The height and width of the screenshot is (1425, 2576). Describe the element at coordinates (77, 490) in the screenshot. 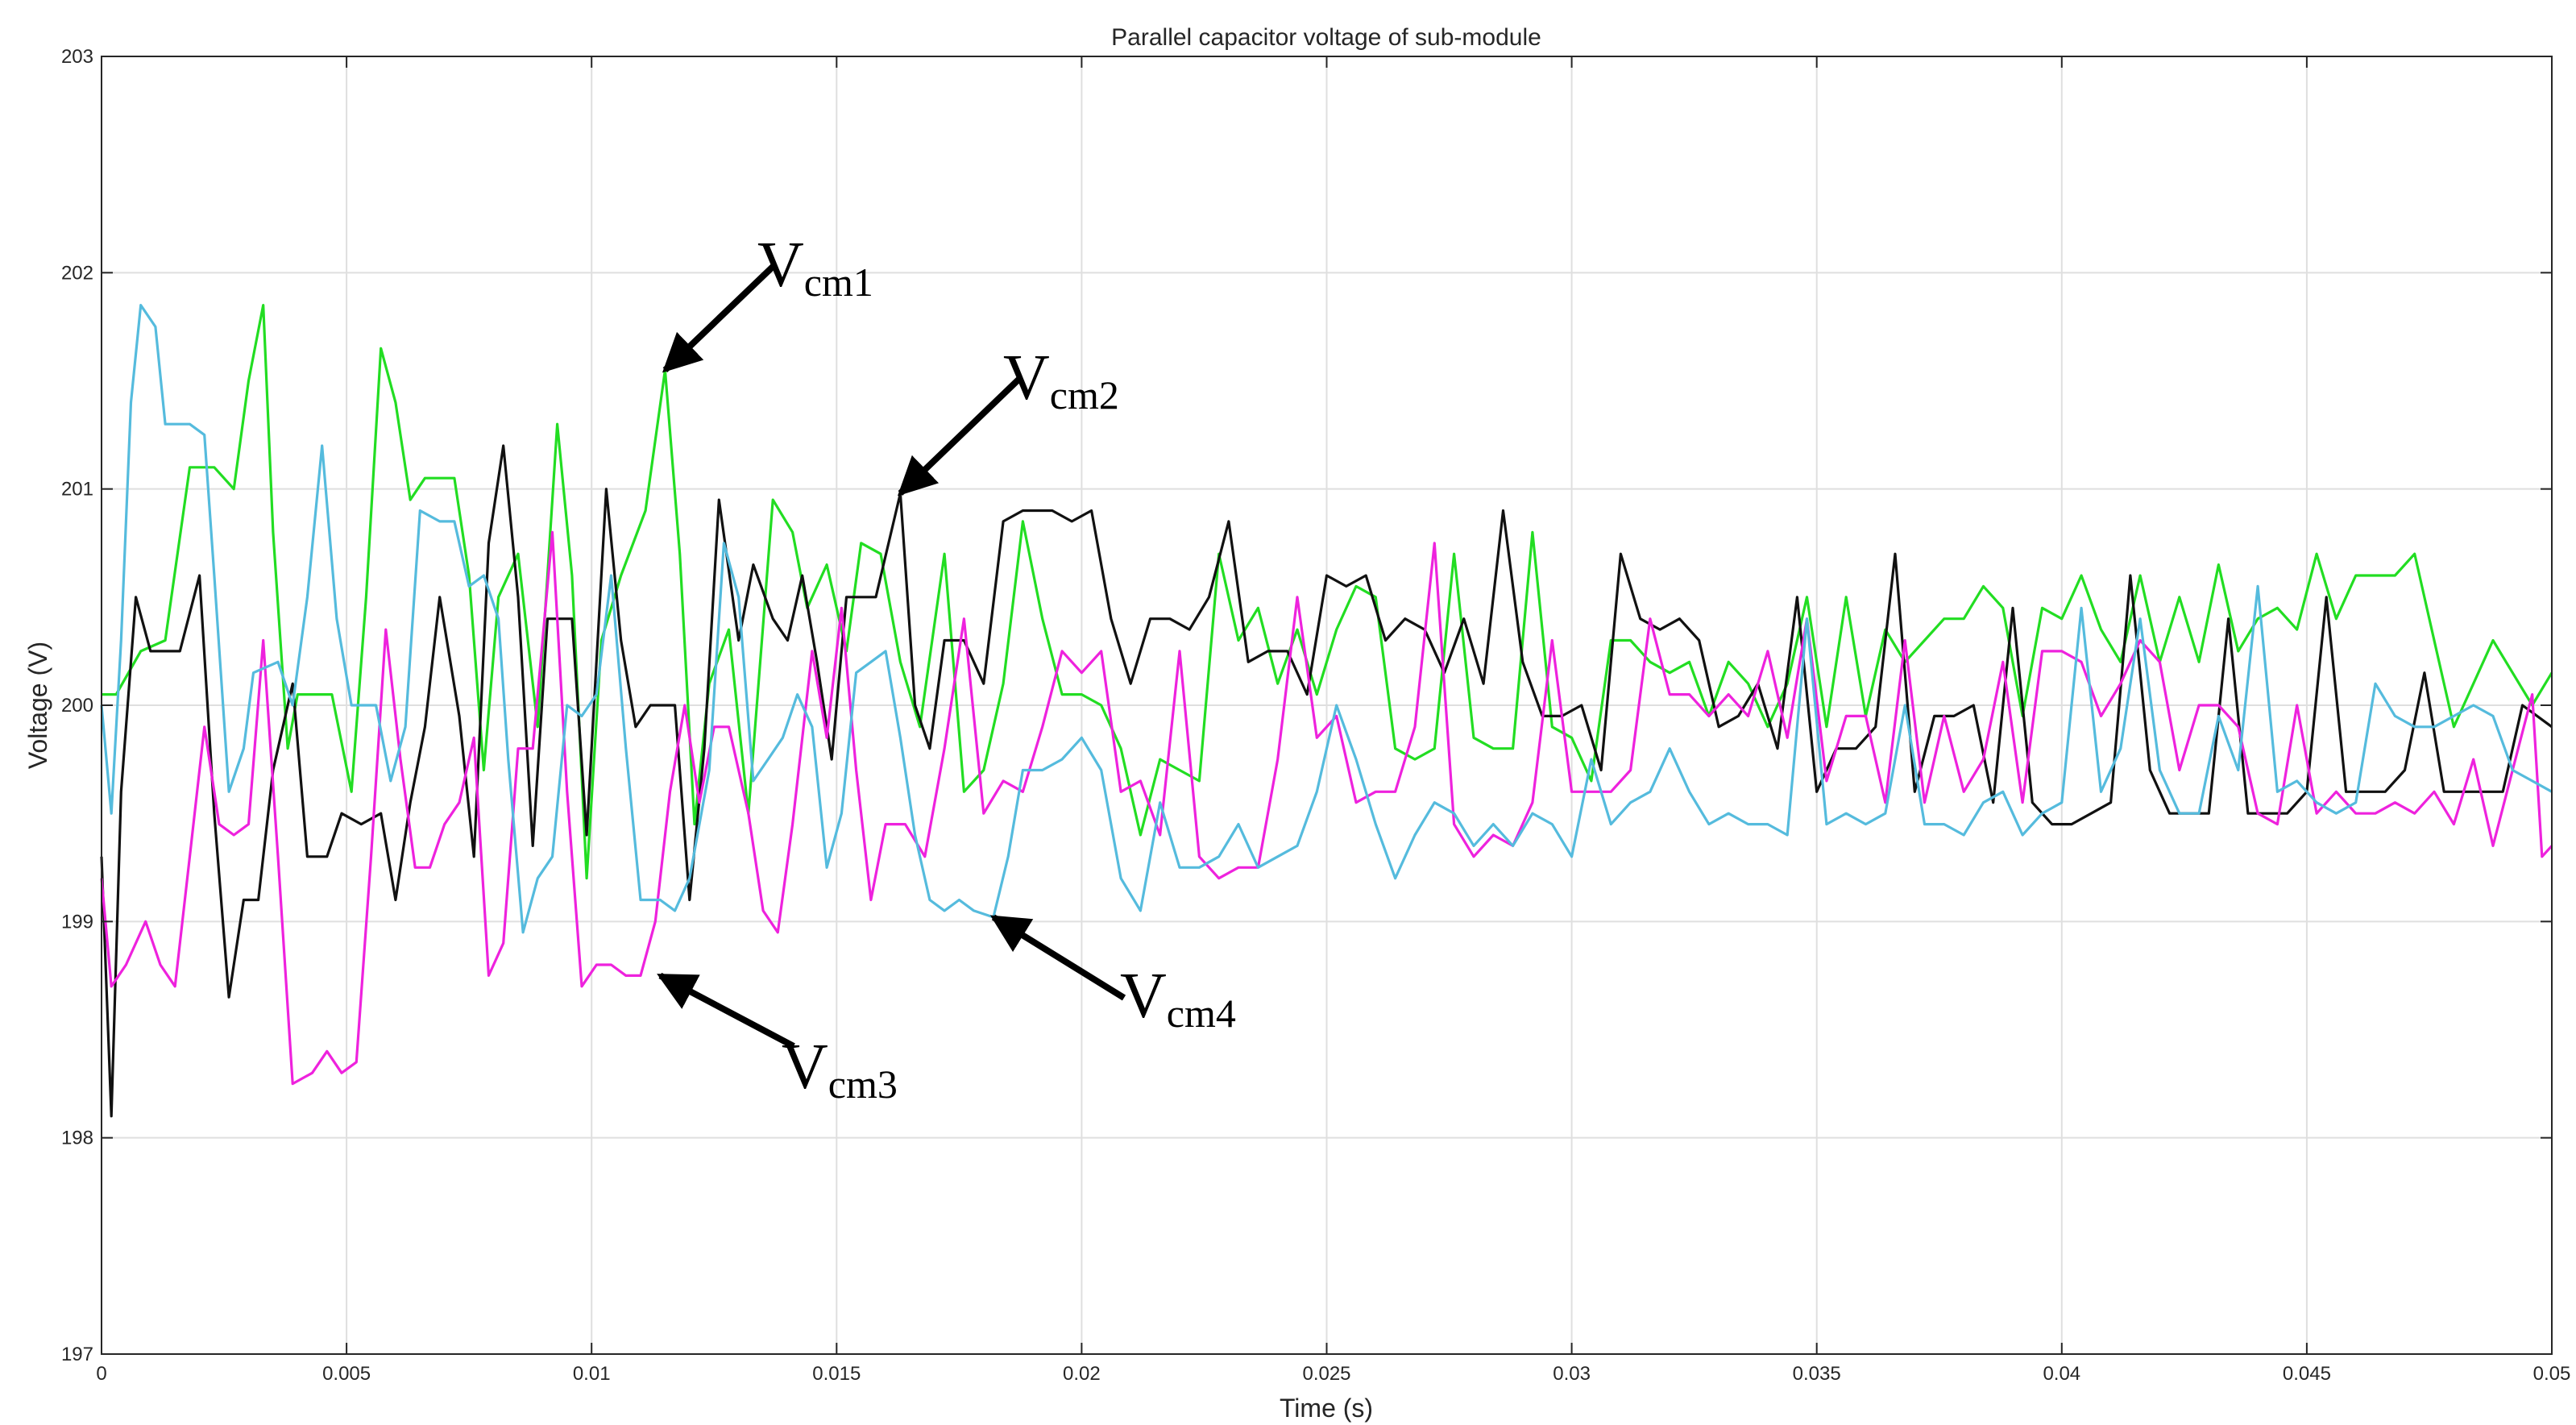

I see `y-tick-label: 201` at that location.